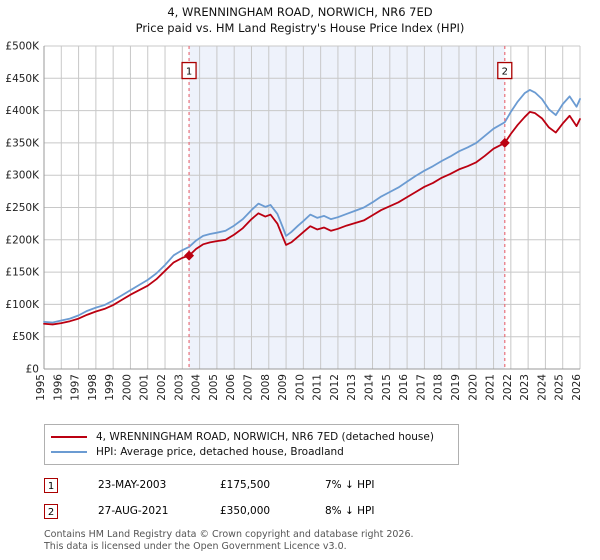  I want to click on x-axis-tick-label: 2016, so click(404, 387).